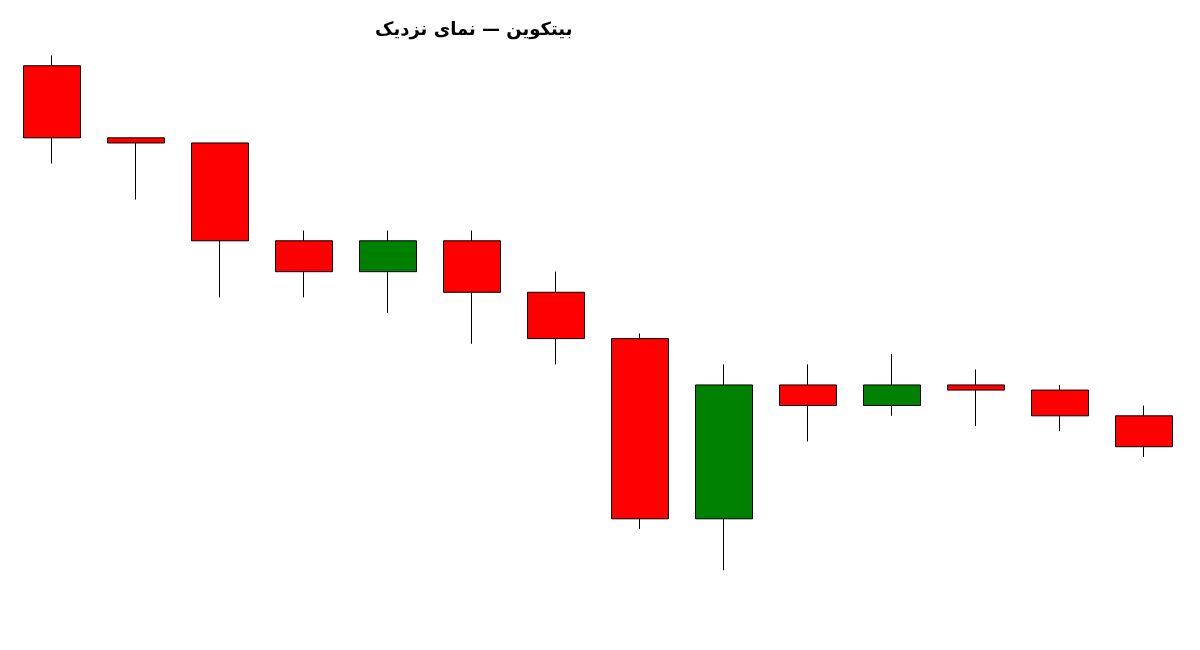 The height and width of the screenshot is (650, 1200). What do you see at coordinates (474, 28) in the screenshot?
I see `chart-title: بیتکوین — نمای نزدیک` at bounding box center [474, 28].